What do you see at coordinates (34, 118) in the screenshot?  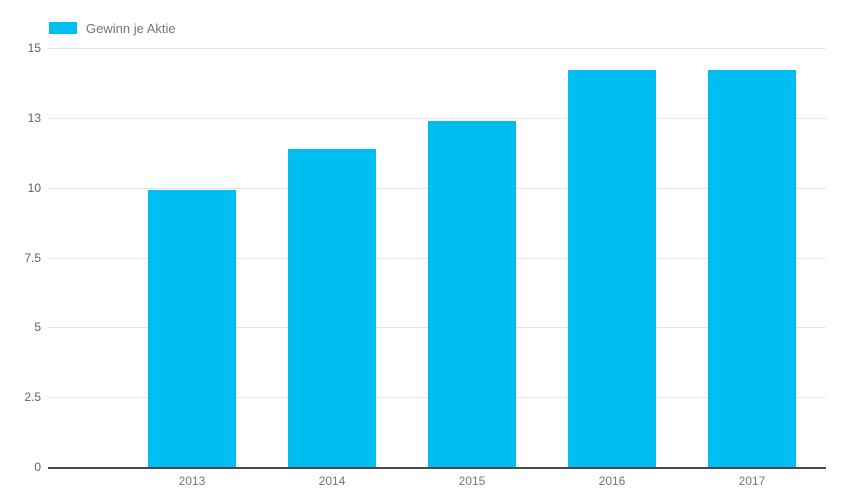 I see `y-tick-label-13: 13` at bounding box center [34, 118].